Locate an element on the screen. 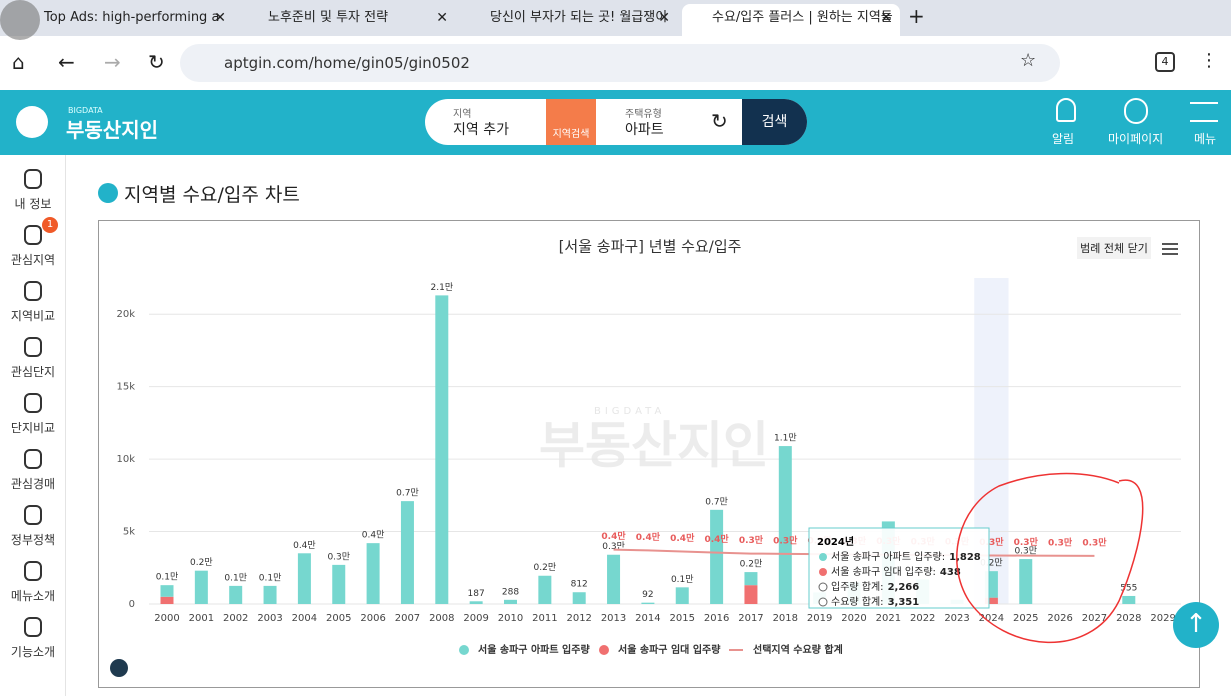 The image size is (1231, 696). sidebar-item: 내 정보 is located at coordinates (33, 189).